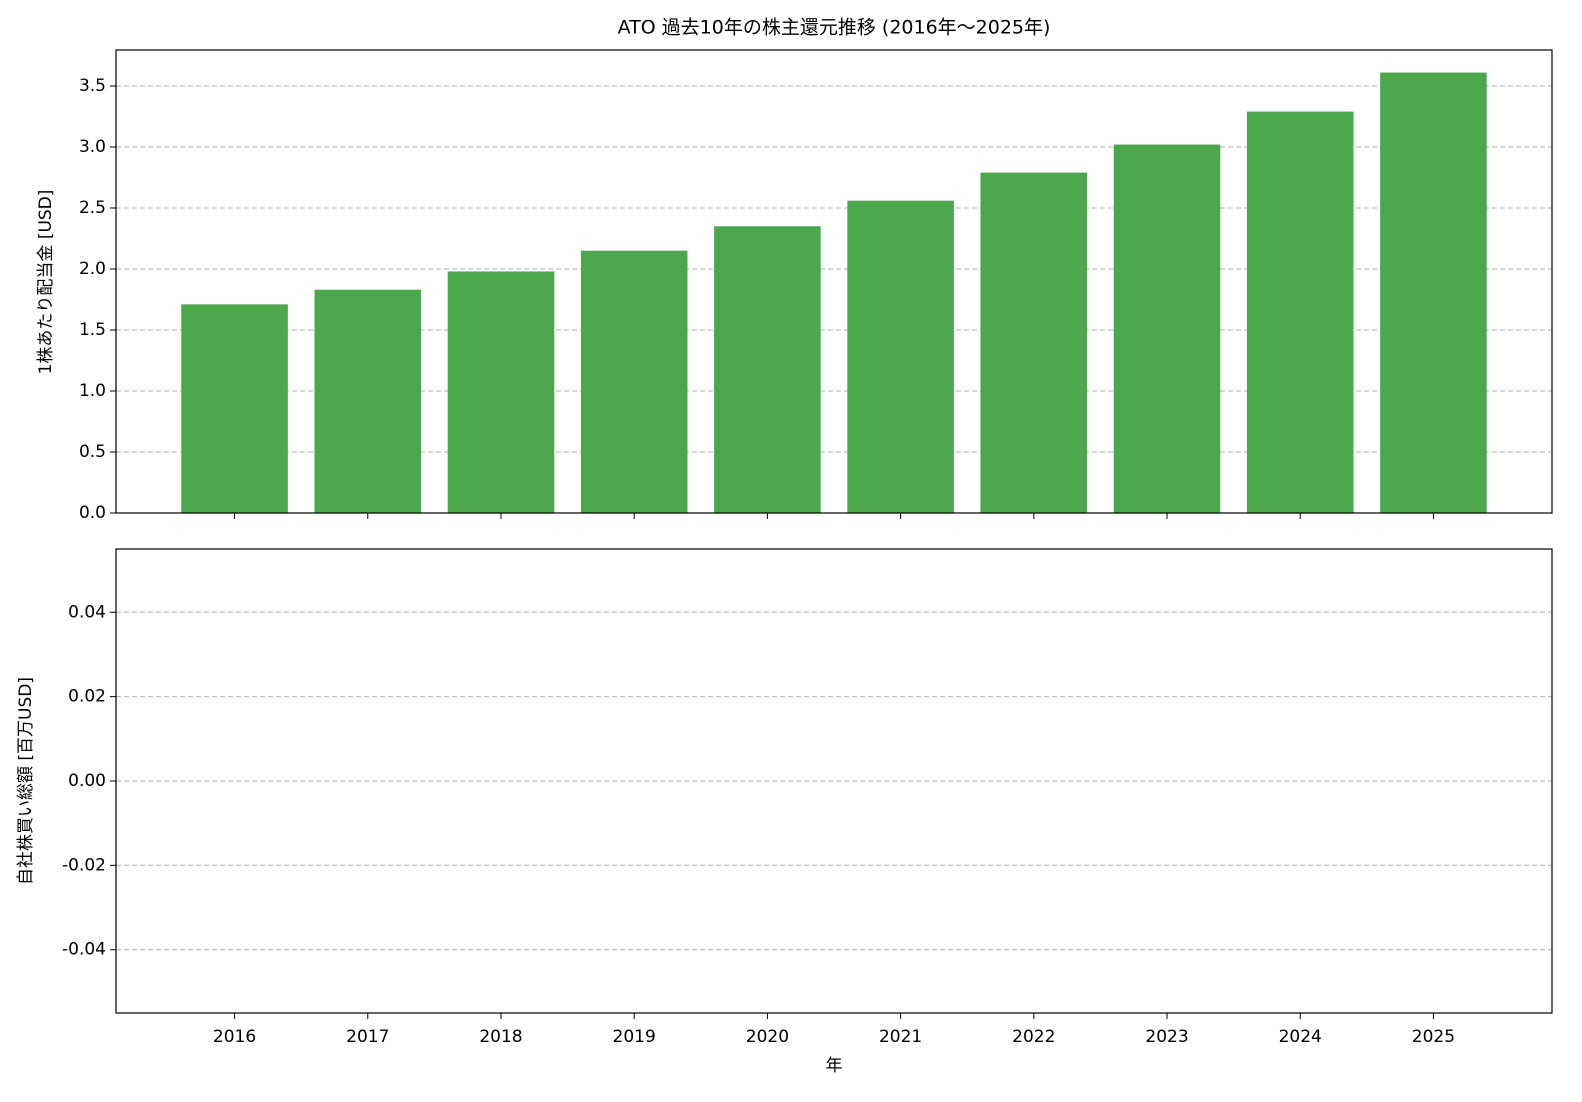  What do you see at coordinates (92, 391) in the screenshot?
I see `y-tick-label: 1.0` at bounding box center [92, 391].